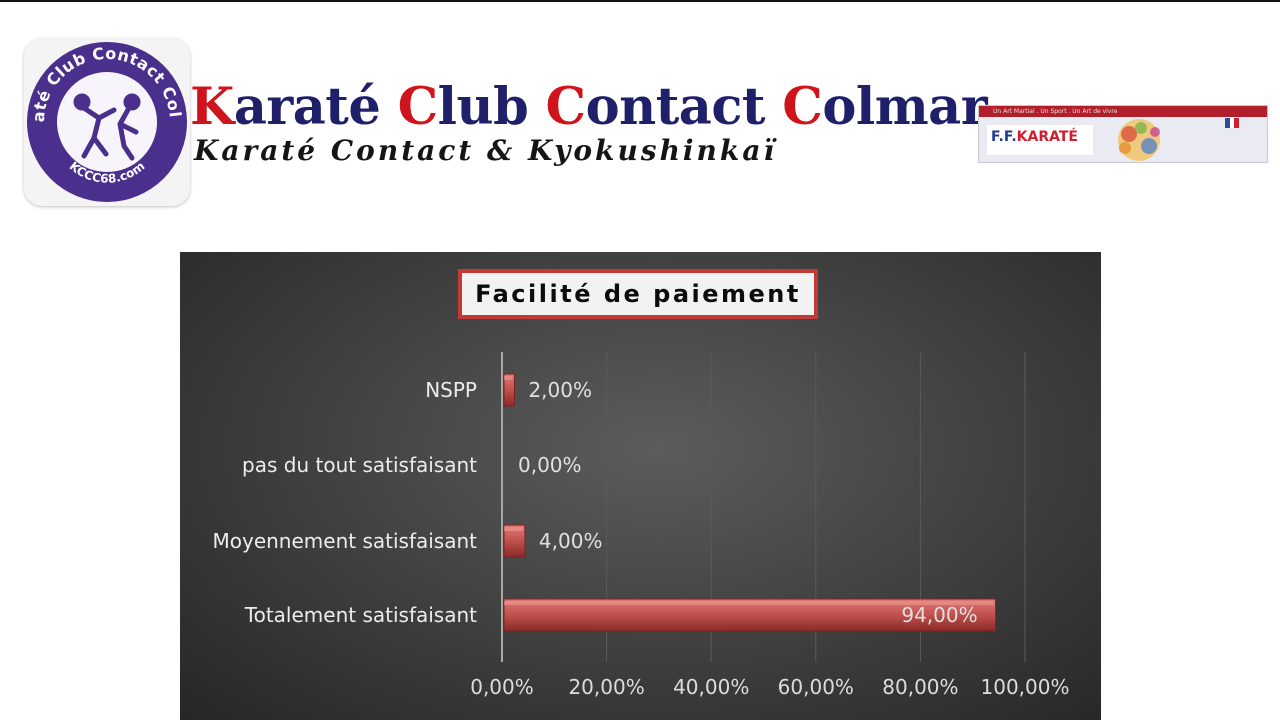 This screenshot has width=1280, height=724. I want to click on top-border-line, so click(640, 1).